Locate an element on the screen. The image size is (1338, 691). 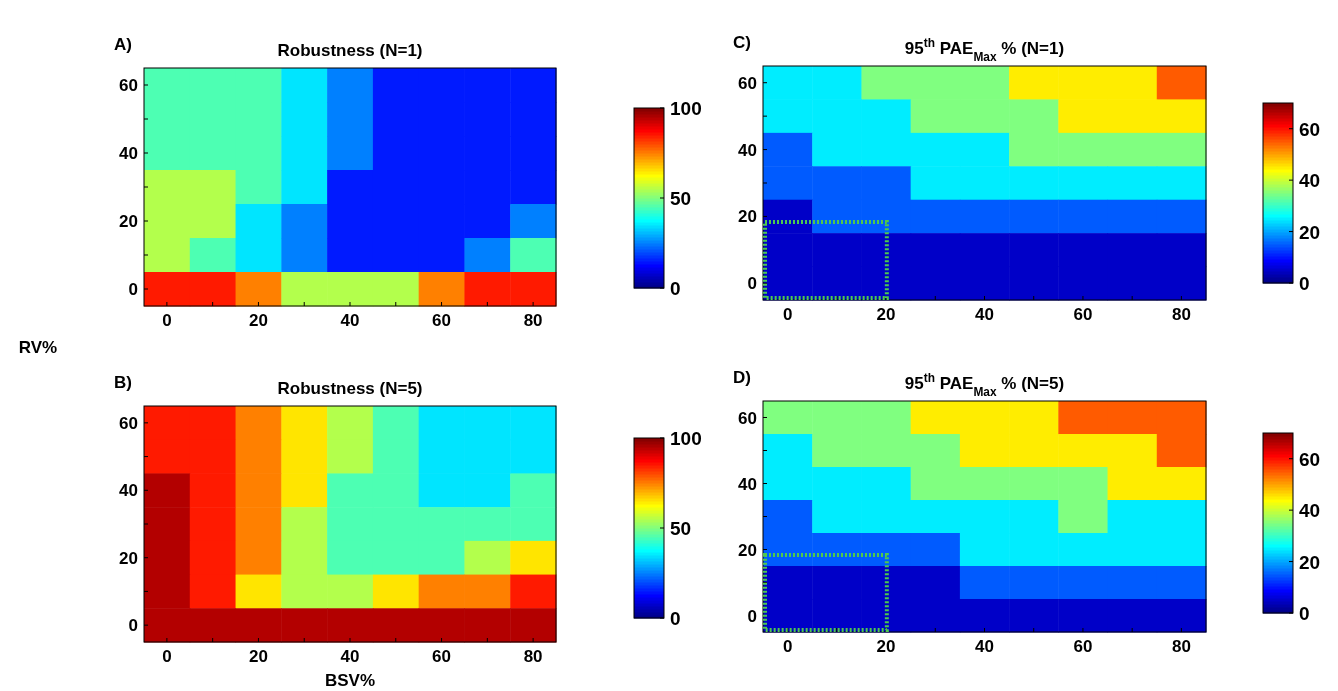
text: C) is located at coordinates (742, 42).